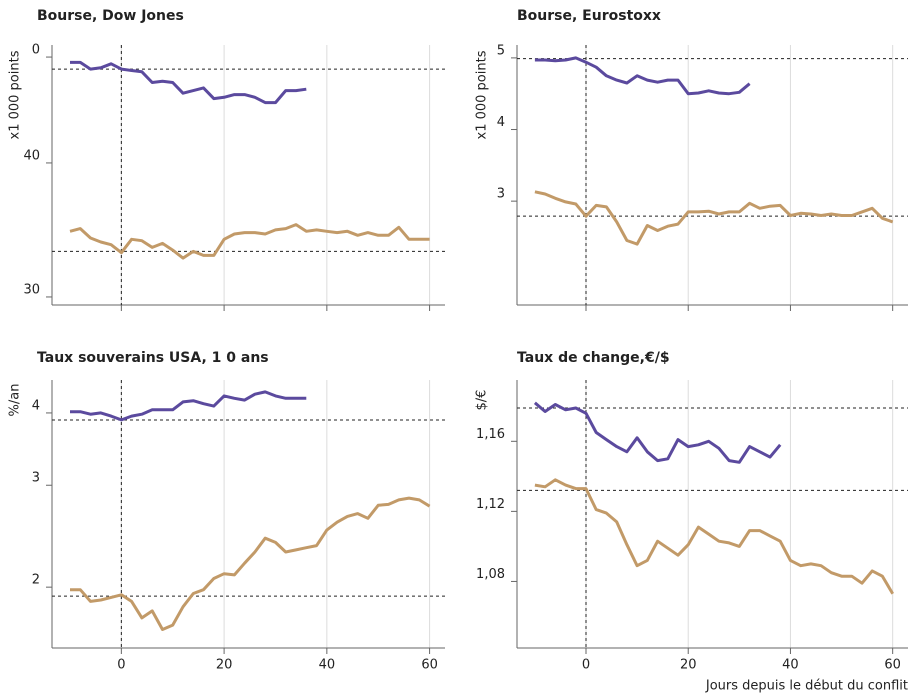  Describe the element at coordinates (482, 400) in the screenshot. I see `y-axis-label: $/€` at that location.